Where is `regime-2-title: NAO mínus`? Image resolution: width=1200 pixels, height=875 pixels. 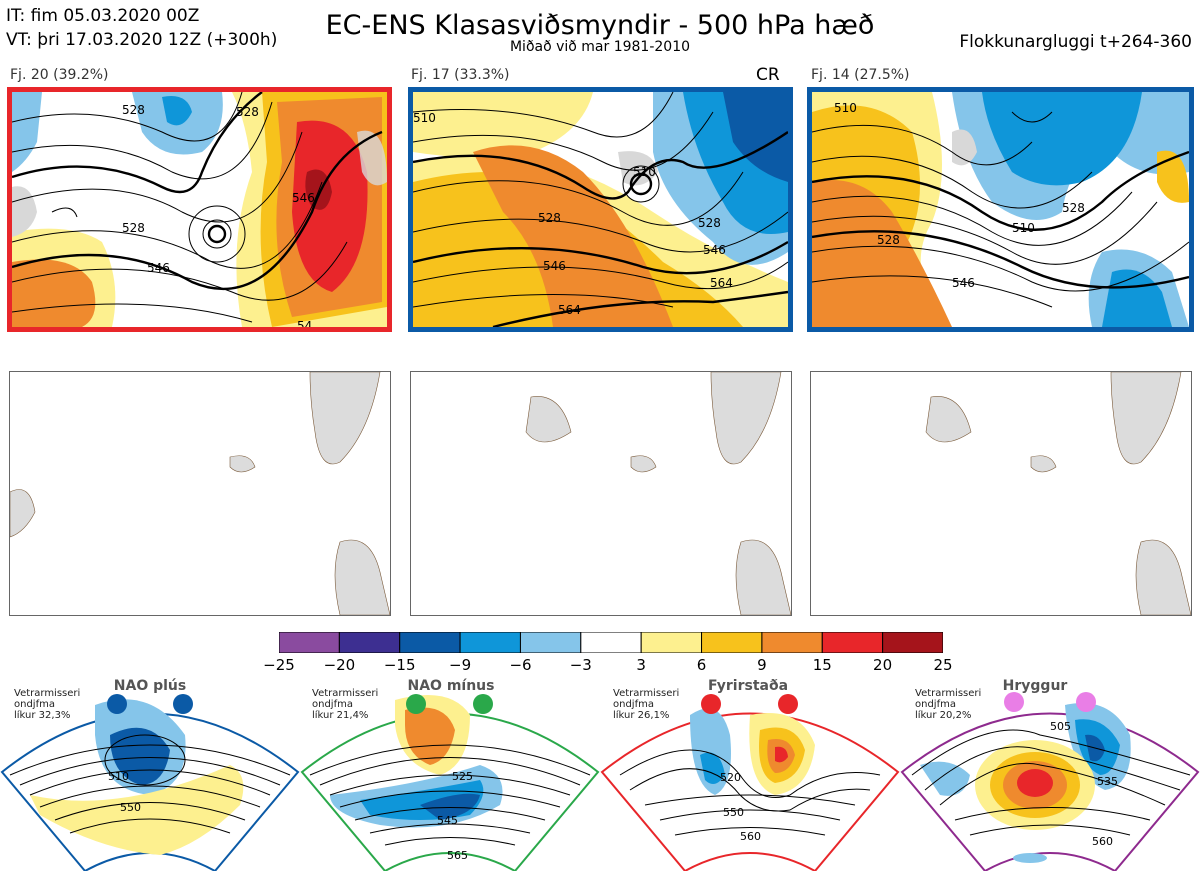 regime-2-title: NAO mínus is located at coordinates (451, 686).